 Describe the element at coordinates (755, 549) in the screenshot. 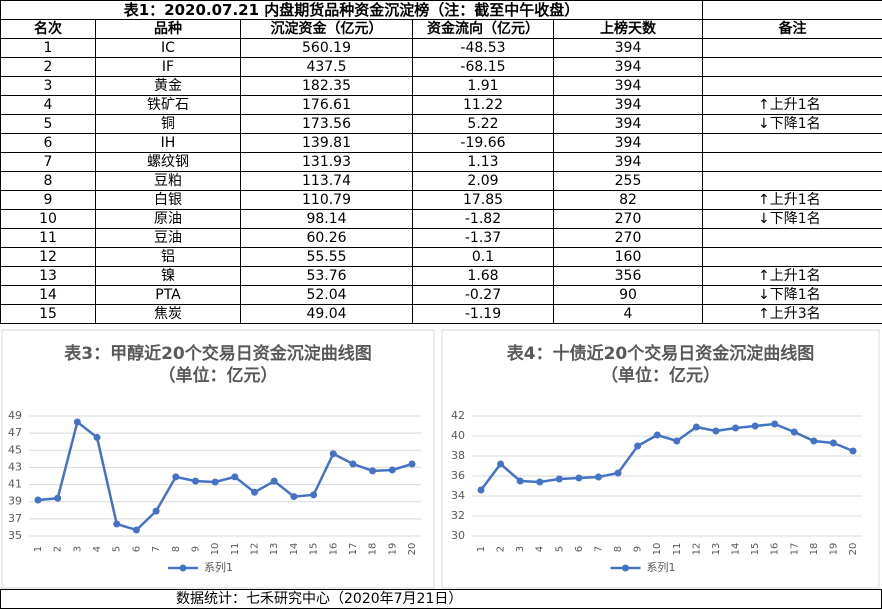

I see `x-tick-label: 15` at that location.